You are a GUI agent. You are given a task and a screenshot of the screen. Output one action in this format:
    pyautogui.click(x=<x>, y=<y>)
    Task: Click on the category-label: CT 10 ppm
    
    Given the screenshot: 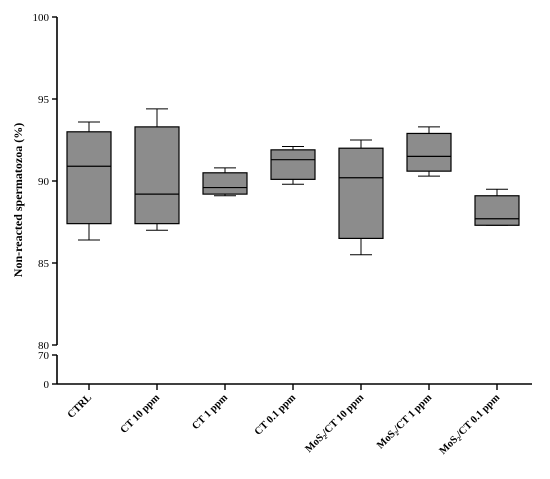 What is the action you would take?
    pyautogui.click(x=141, y=414)
    